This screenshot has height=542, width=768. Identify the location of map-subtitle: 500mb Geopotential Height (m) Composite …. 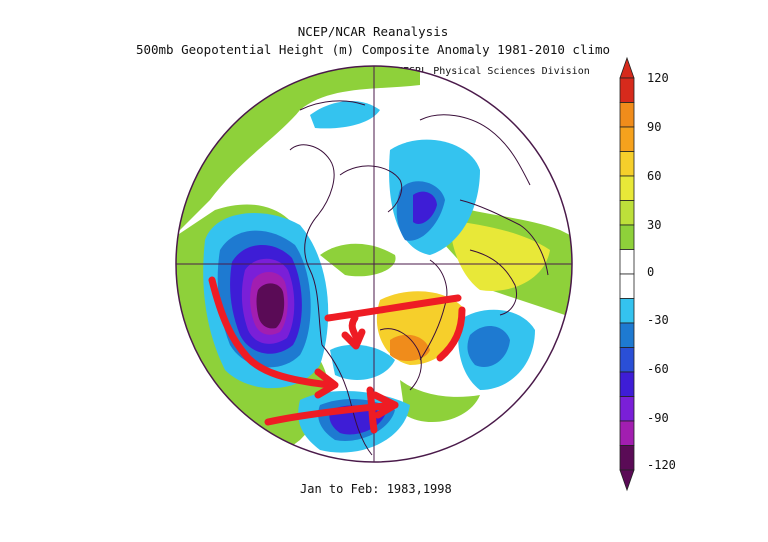
(373, 49).